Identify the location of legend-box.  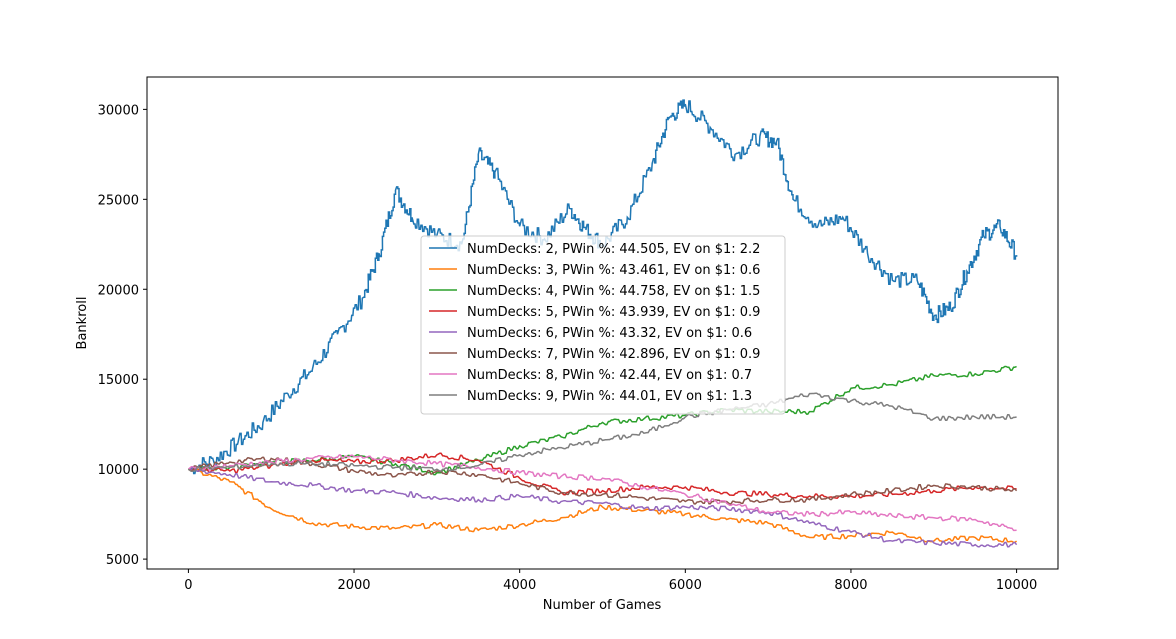
(603, 325).